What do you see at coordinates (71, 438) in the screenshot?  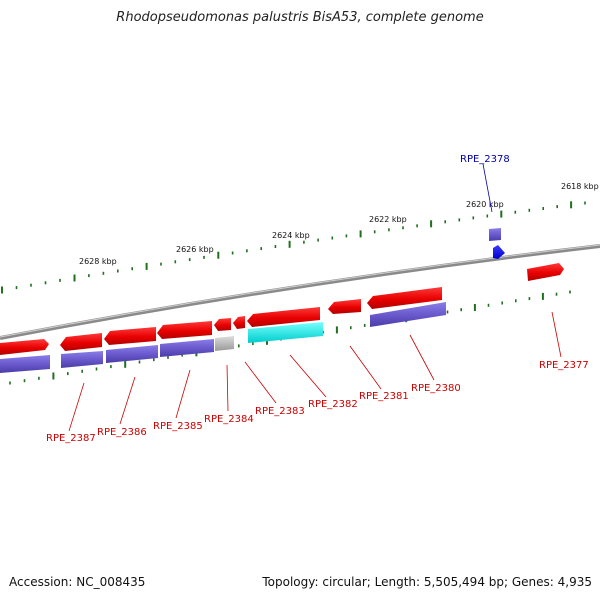 I see `gene-label-rpe-2387: RPE_2387` at bounding box center [71, 438].